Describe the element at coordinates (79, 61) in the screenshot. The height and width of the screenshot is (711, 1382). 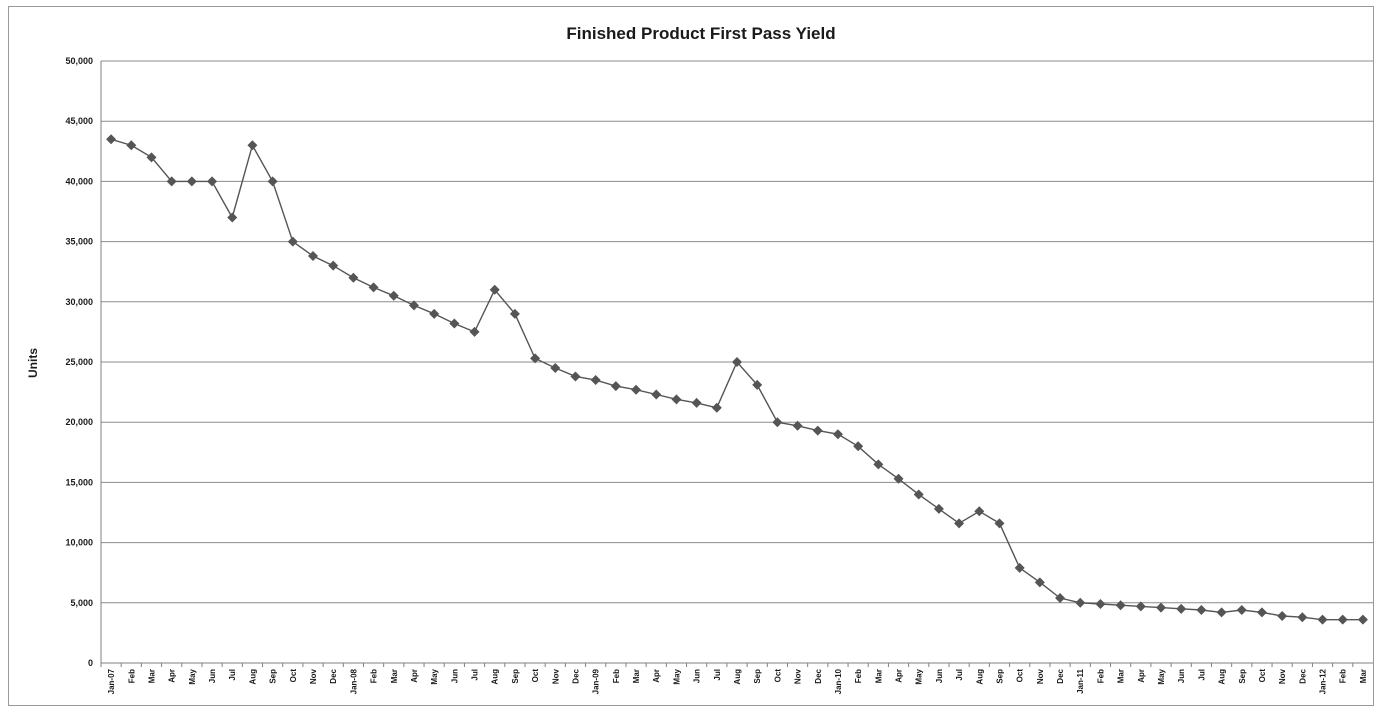
I see `y-tick-label: 50,000` at that location.